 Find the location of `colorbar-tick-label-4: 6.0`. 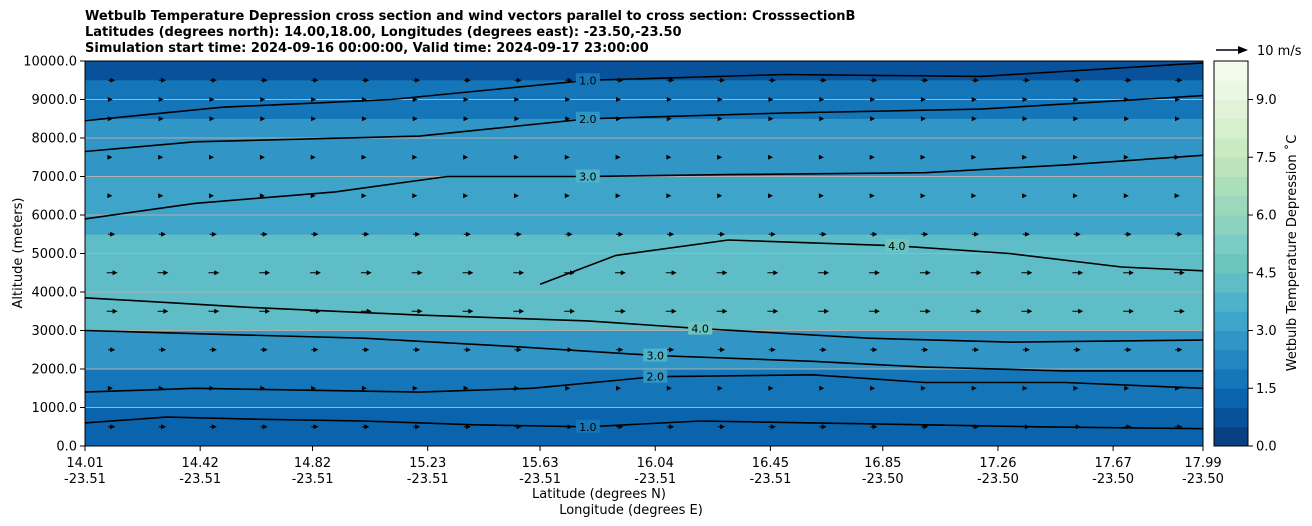

colorbar-tick-label-4: 6.0 is located at coordinates (1266, 216).